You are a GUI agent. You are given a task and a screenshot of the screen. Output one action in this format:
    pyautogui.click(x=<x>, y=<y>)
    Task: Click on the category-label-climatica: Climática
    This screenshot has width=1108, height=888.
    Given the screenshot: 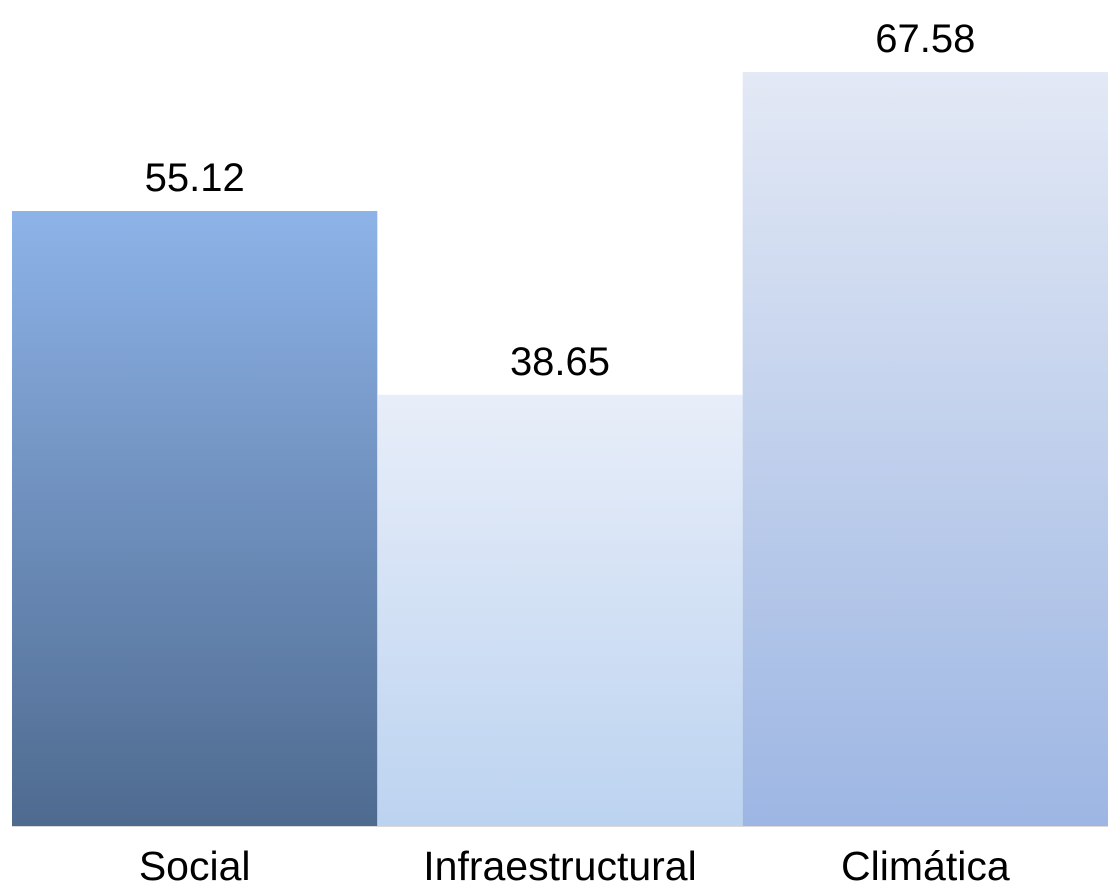 What is the action you would take?
    pyautogui.click(x=925, y=865)
    